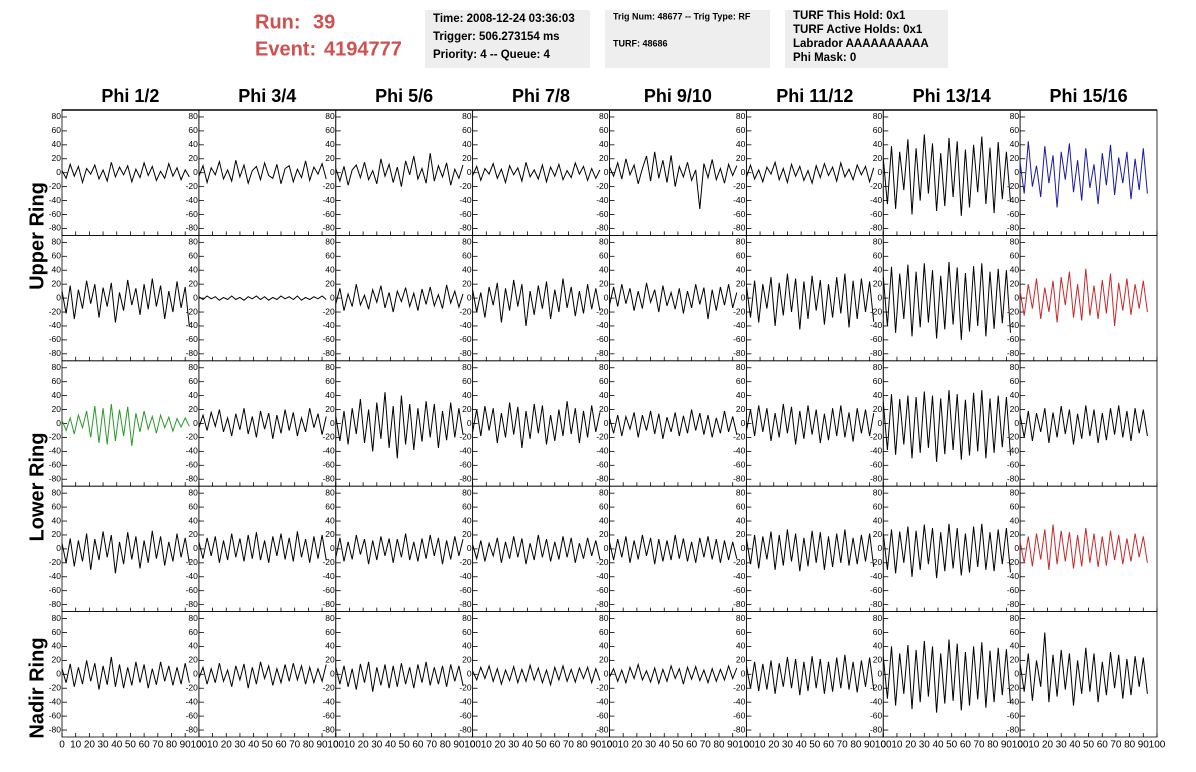 The width and height of the screenshot is (1196, 772). I want to click on x-tick-label: 60, so click(829, 745).